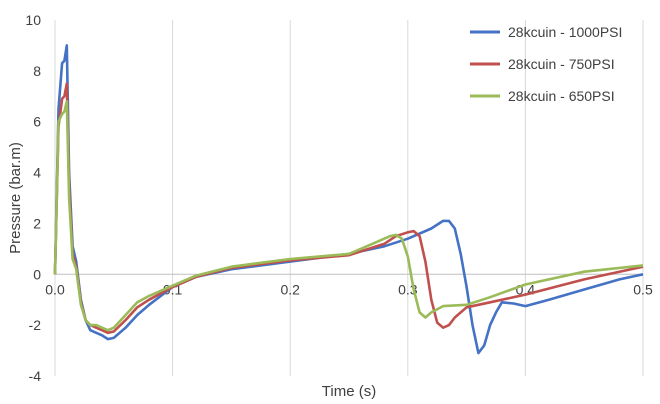  What do you see at coordinates (33, 20) in the screenshot?
I see `y-tick-label: 10` at bounding box center [33, 20].